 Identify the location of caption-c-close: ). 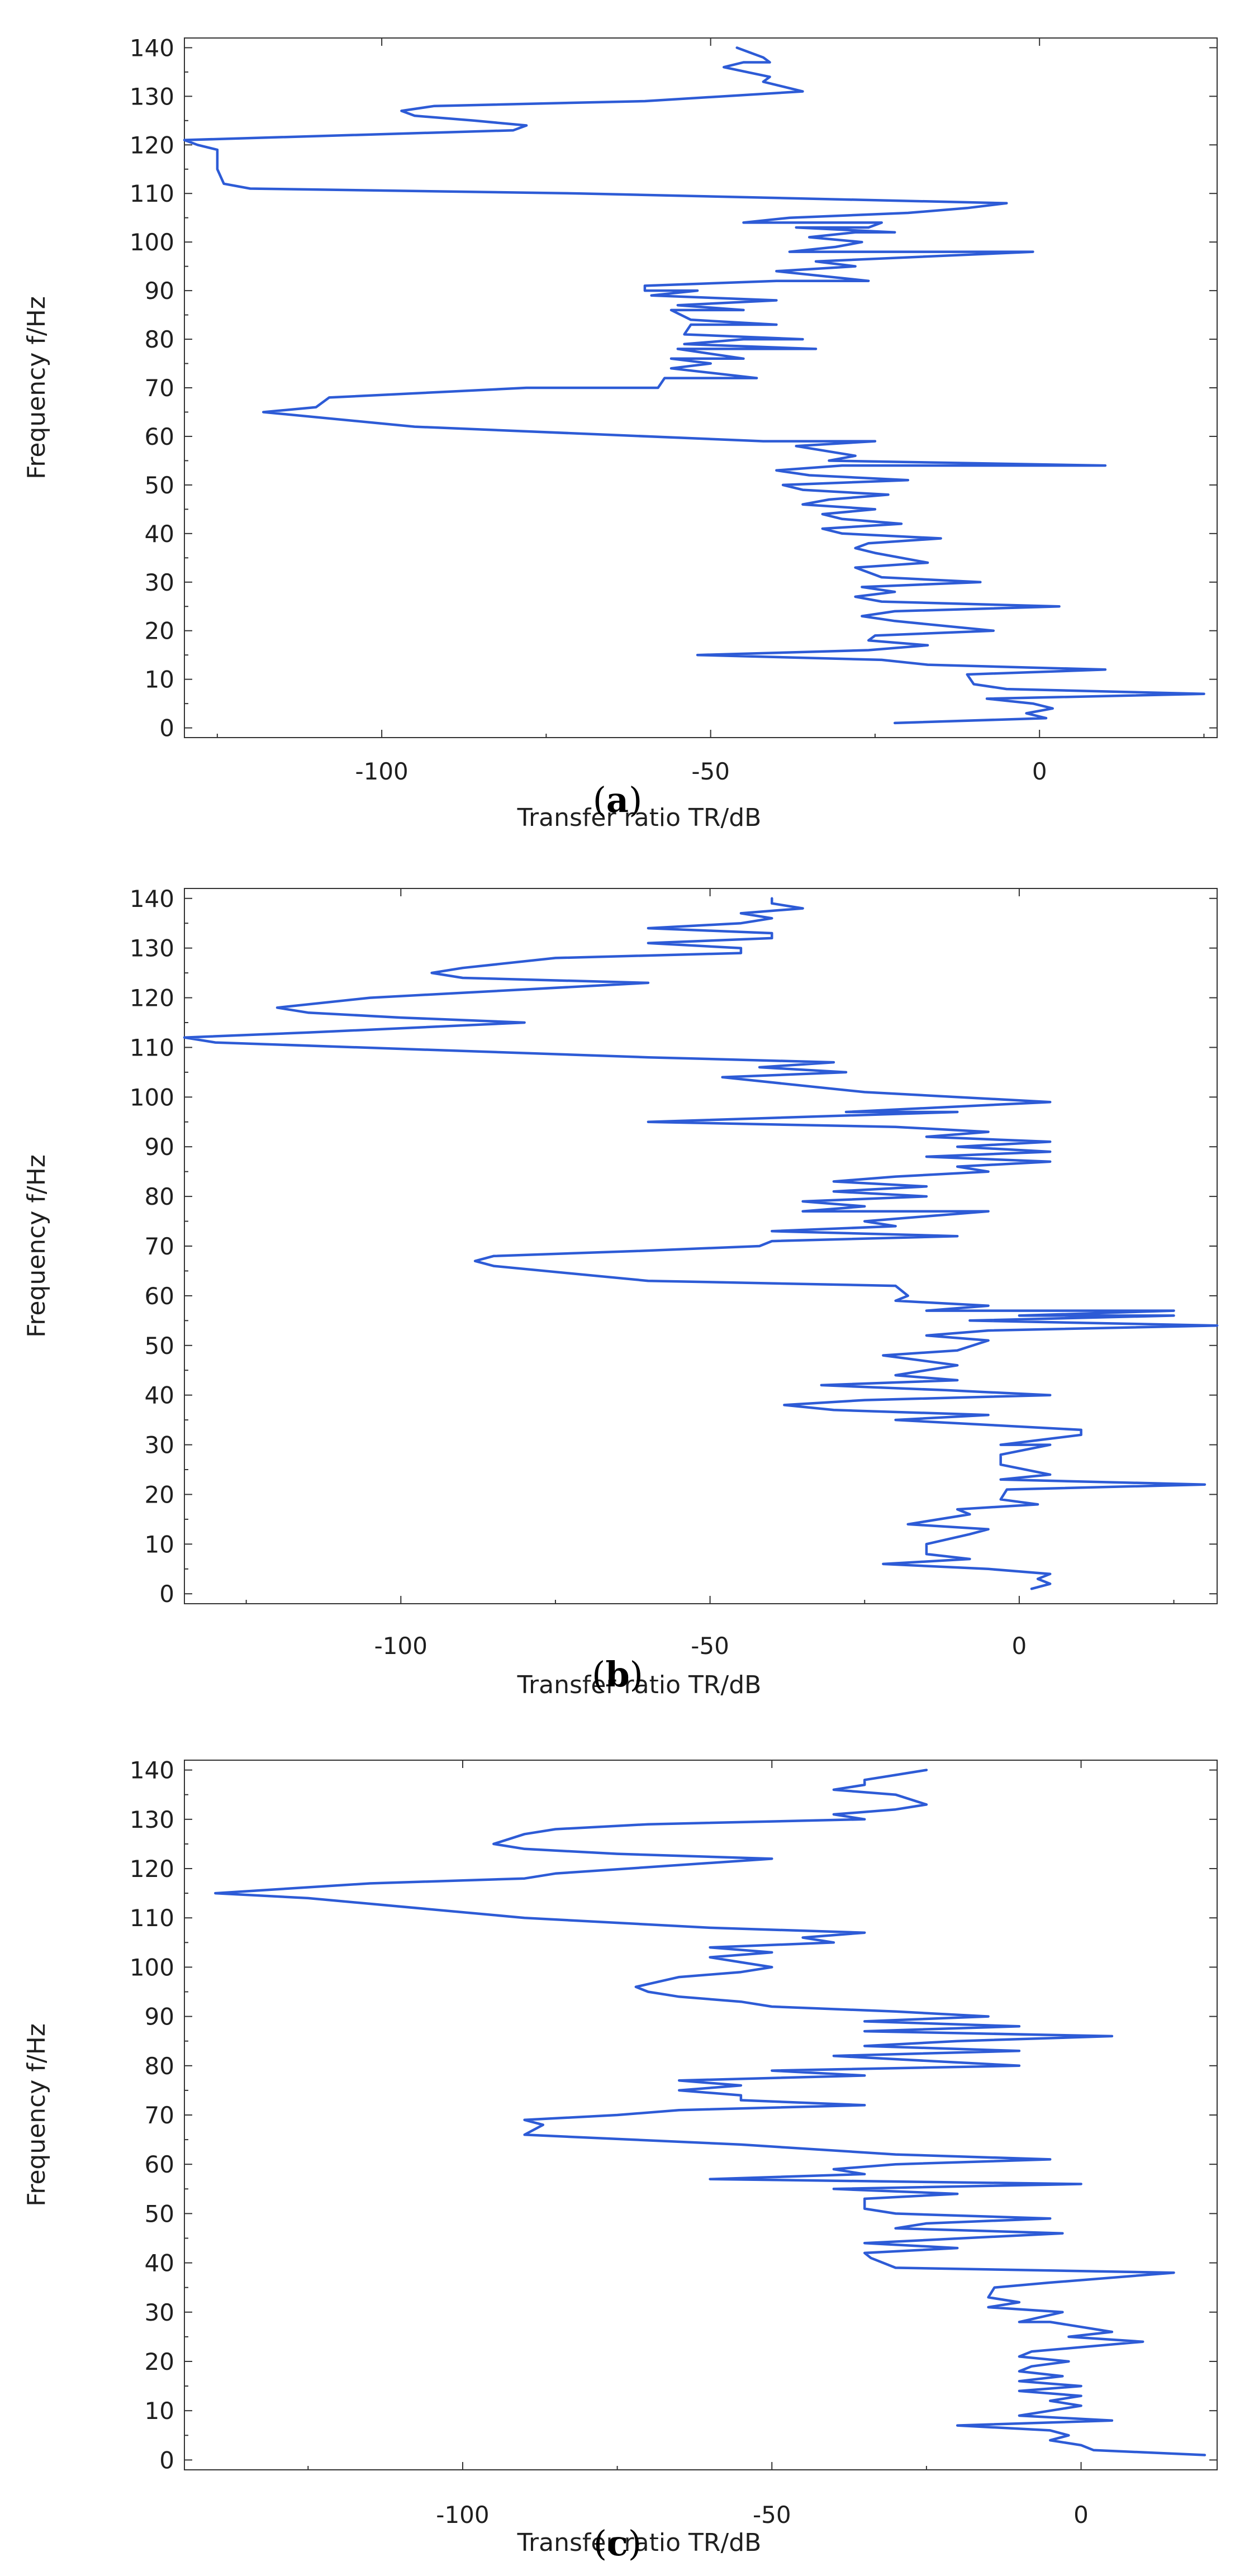
(635, 2543).